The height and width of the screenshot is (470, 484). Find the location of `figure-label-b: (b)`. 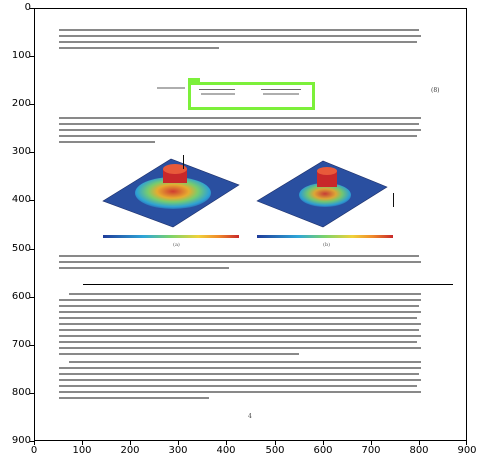

figure-label-b: (b) is located at coordinates (327, 245).